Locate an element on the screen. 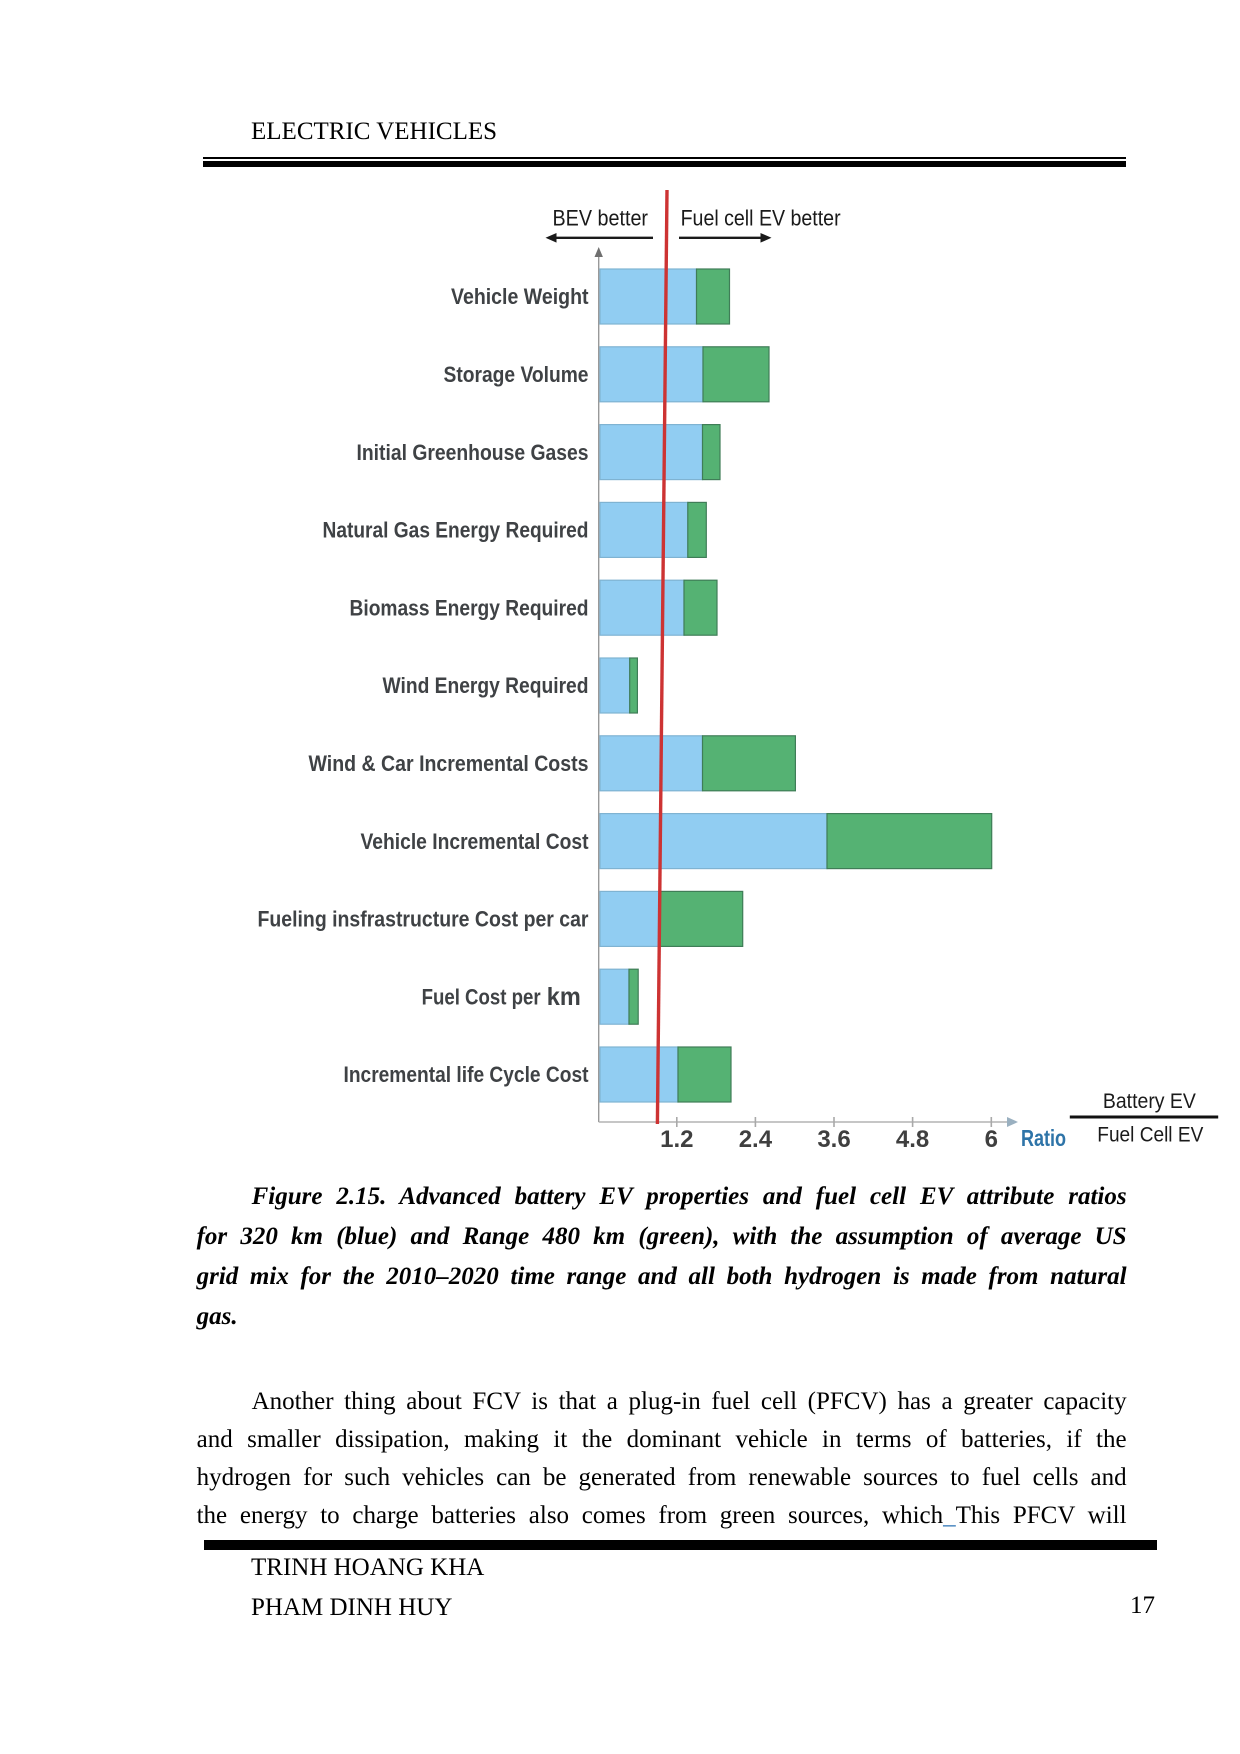  svg-text:Fueling insfrastructure Cost p: Fueling insfrastructure Cost per car is located at coordinates (423, 919).